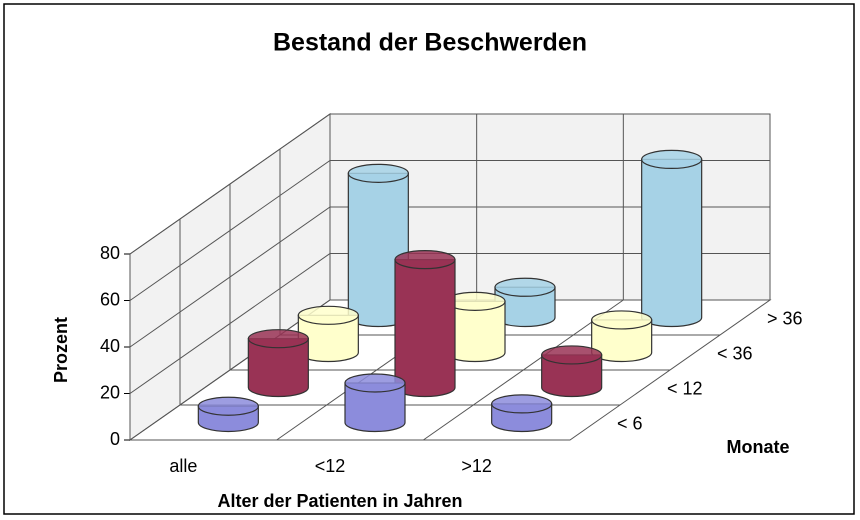  Describe the element at coordinates (735, 353) in the screenshot. I see `legend-label: < 36` at that location.